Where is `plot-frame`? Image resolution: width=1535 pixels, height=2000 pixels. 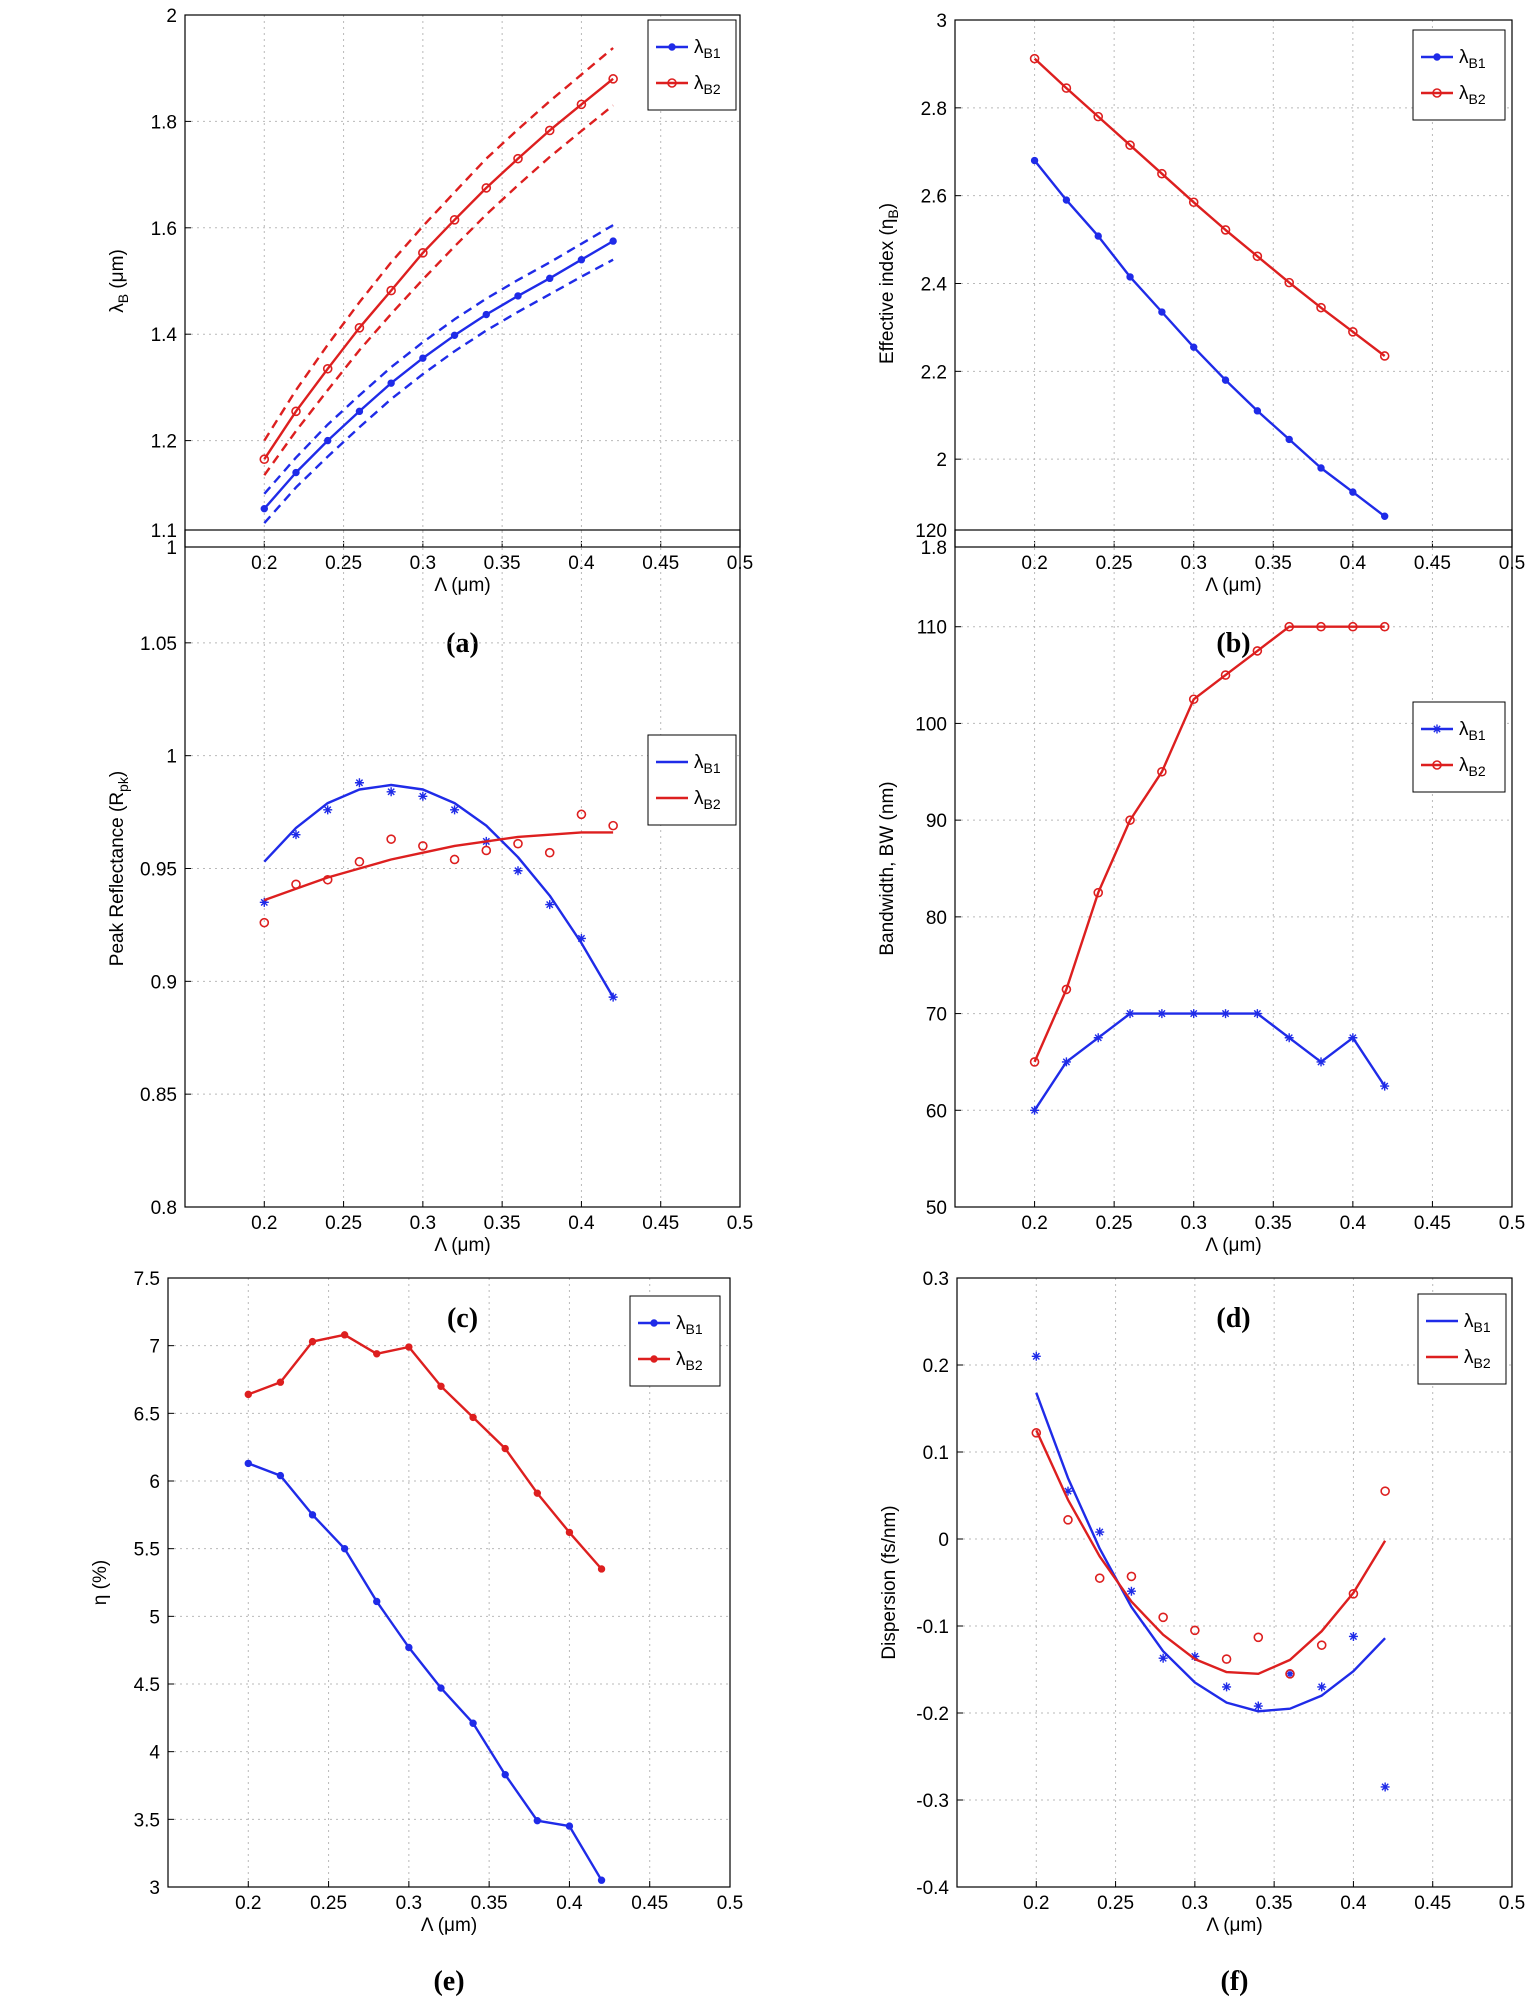
plot-frame is located at coordinates (462, 868).